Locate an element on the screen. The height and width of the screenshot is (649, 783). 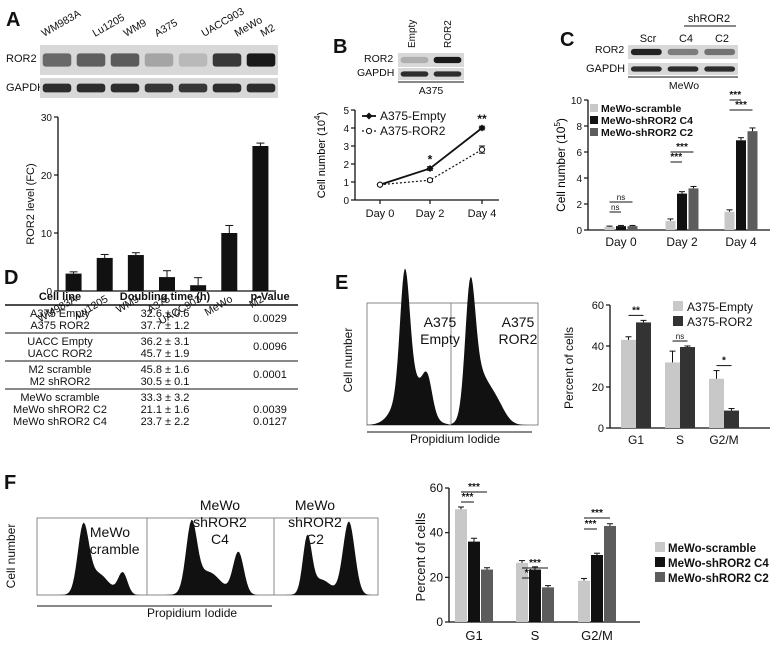
histogram-a375-ror2-fill is located at coordinates (494, 350).